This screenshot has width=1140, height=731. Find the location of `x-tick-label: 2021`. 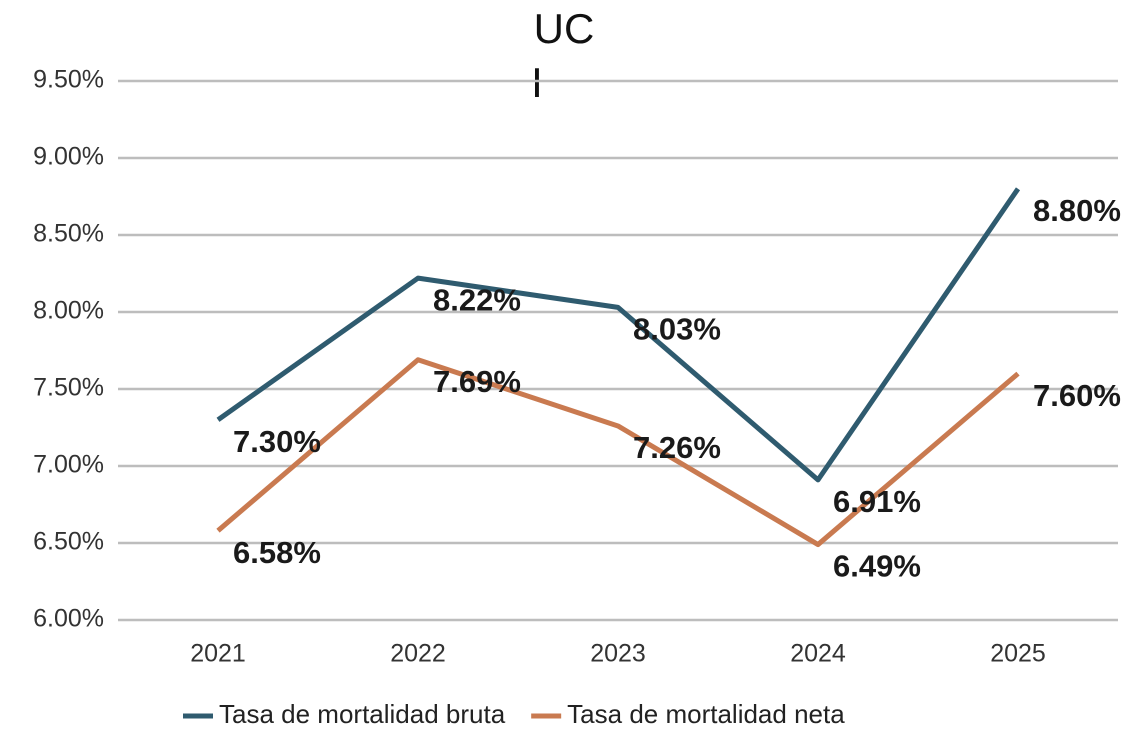

x-tick-label: 2021 is located at coordinates (218, 654).